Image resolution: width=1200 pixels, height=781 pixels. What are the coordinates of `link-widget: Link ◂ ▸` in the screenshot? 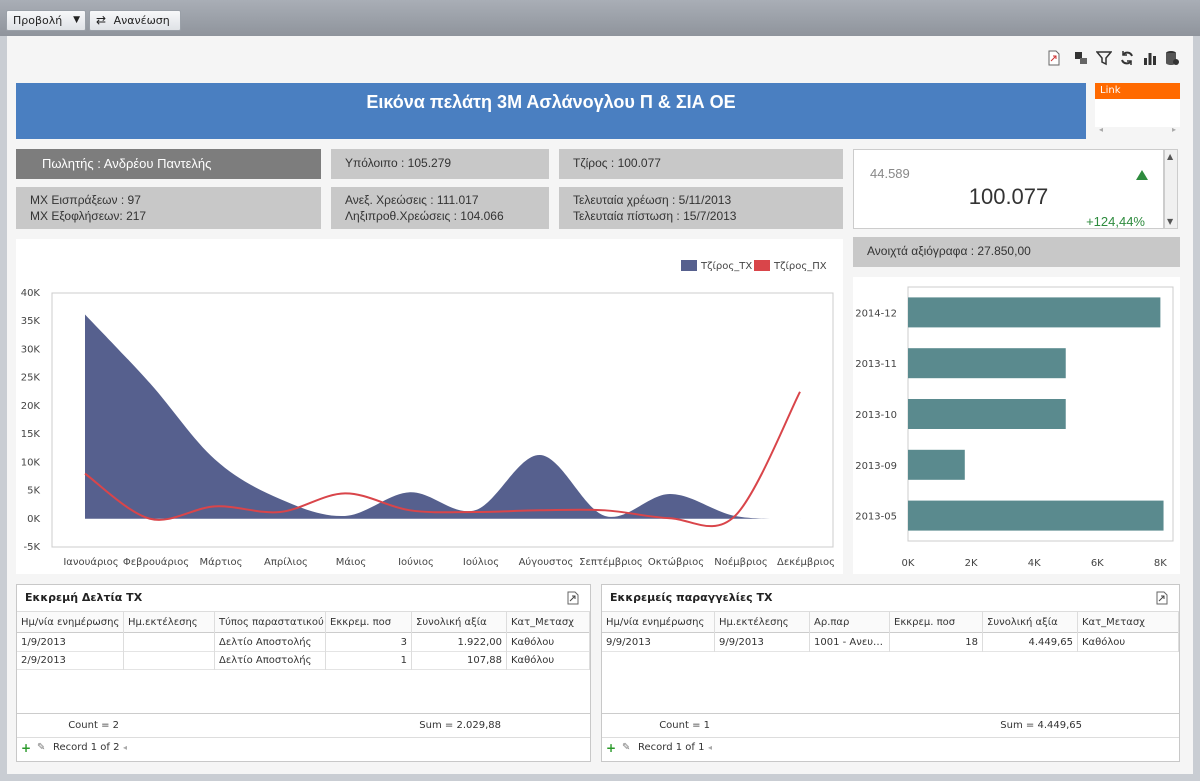 It's located at (1137, 108).